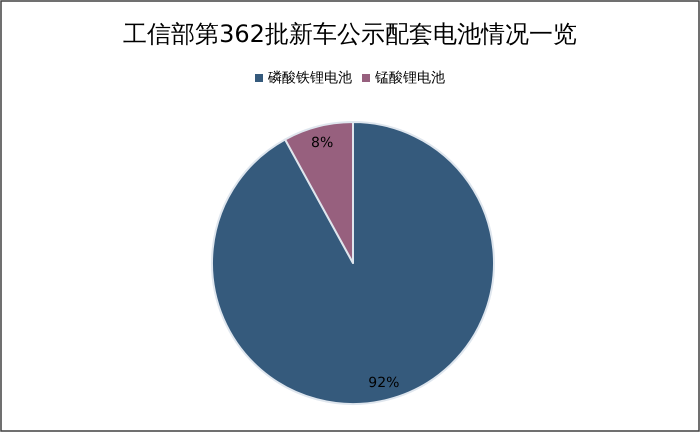 Image resolution: width=700 pixels, height=432 pixels. What do you see at coordinates (322, 142) in the screenshot?
I see `data-label: 8%` at bounding box center [322, 142].